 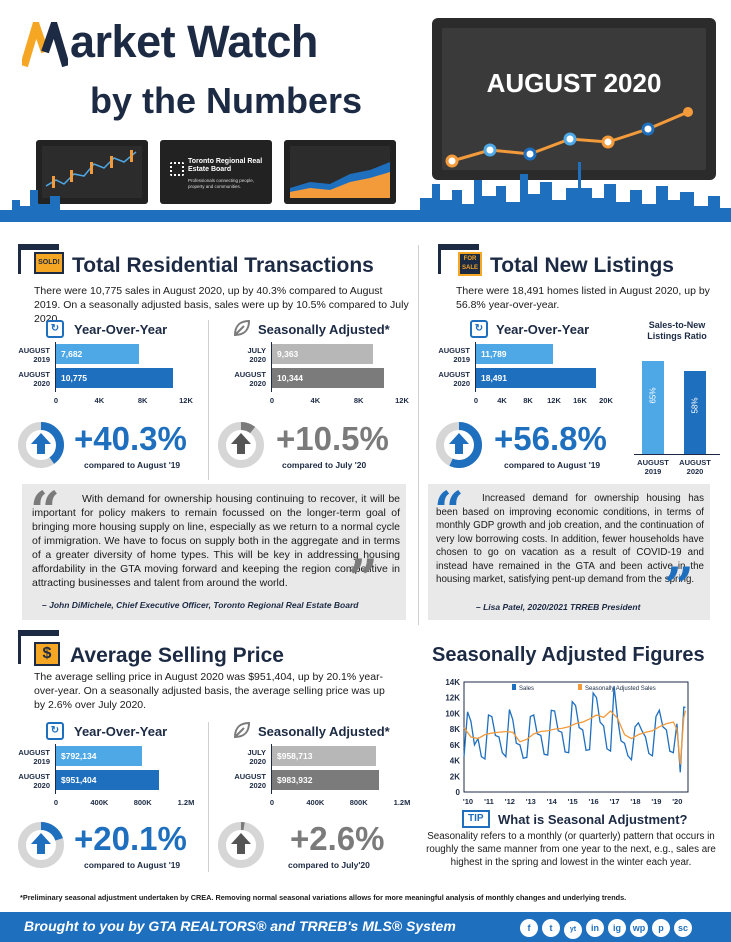 What do you see at coordinates (208, 400) in the screenshot?
I see `transactions-divider` at bounding box center [208, 400].